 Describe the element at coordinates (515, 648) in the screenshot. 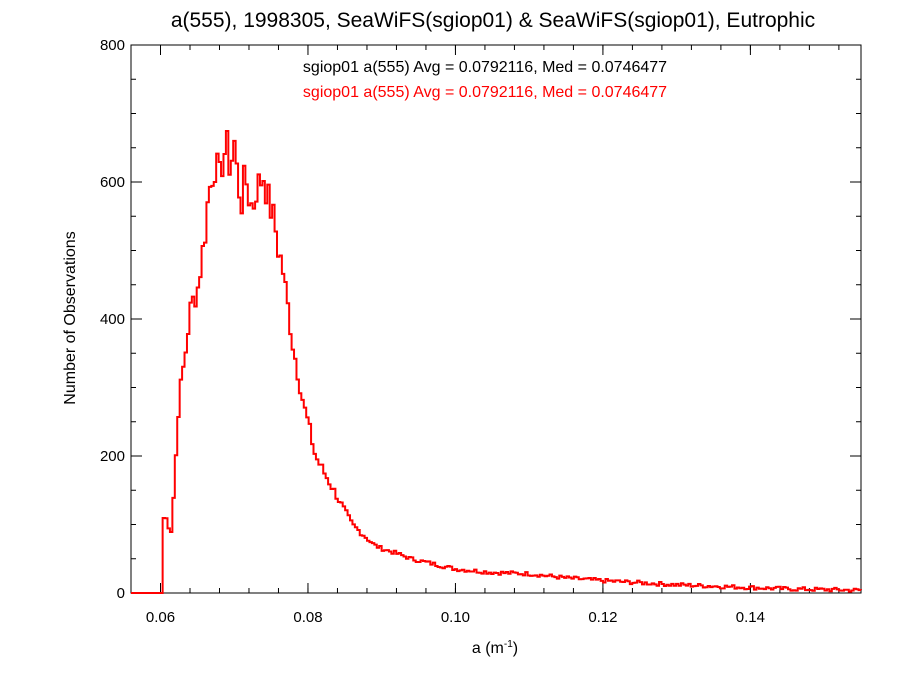

I see `x-axis-label-close: )` at that location.